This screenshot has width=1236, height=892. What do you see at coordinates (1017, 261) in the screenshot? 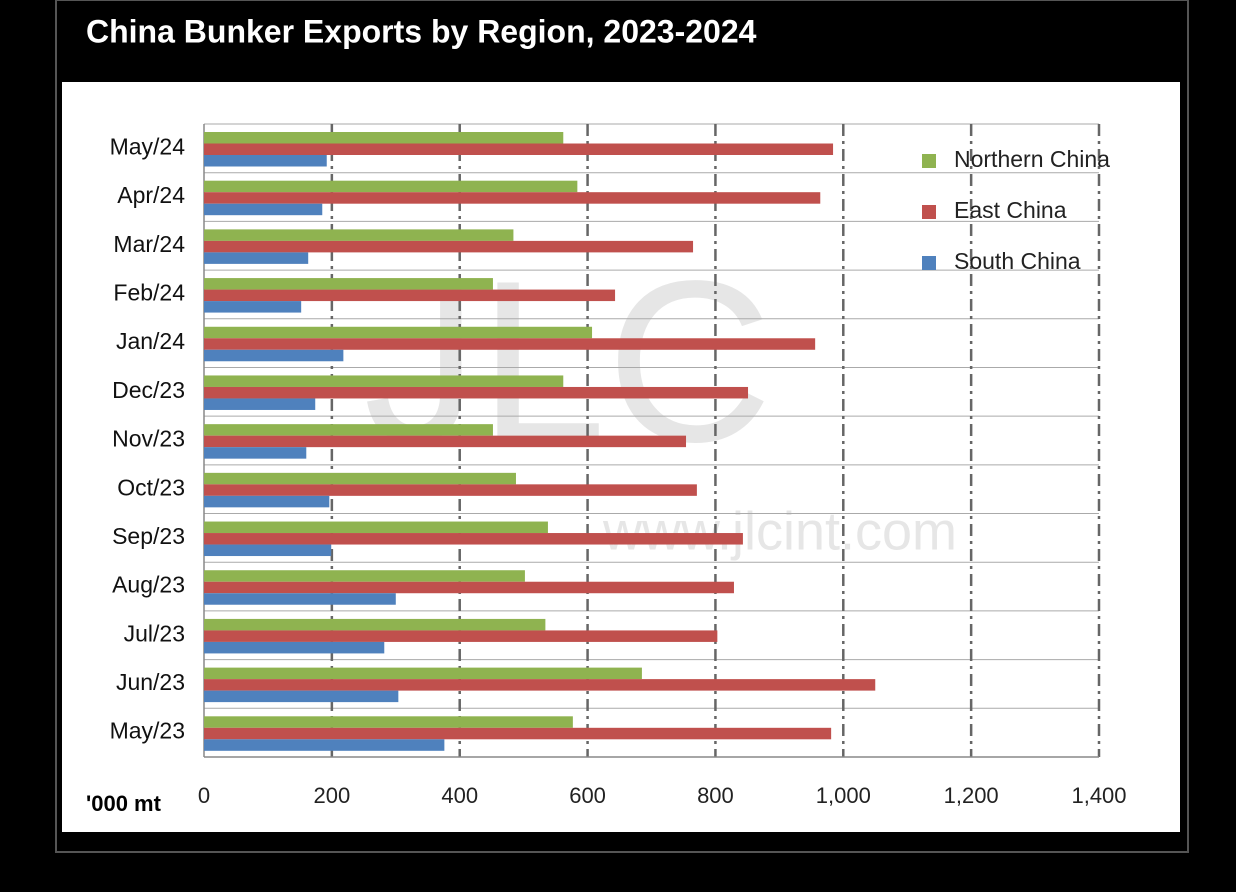
I see `legend-label: South China` at bounding box center [1017, 261].